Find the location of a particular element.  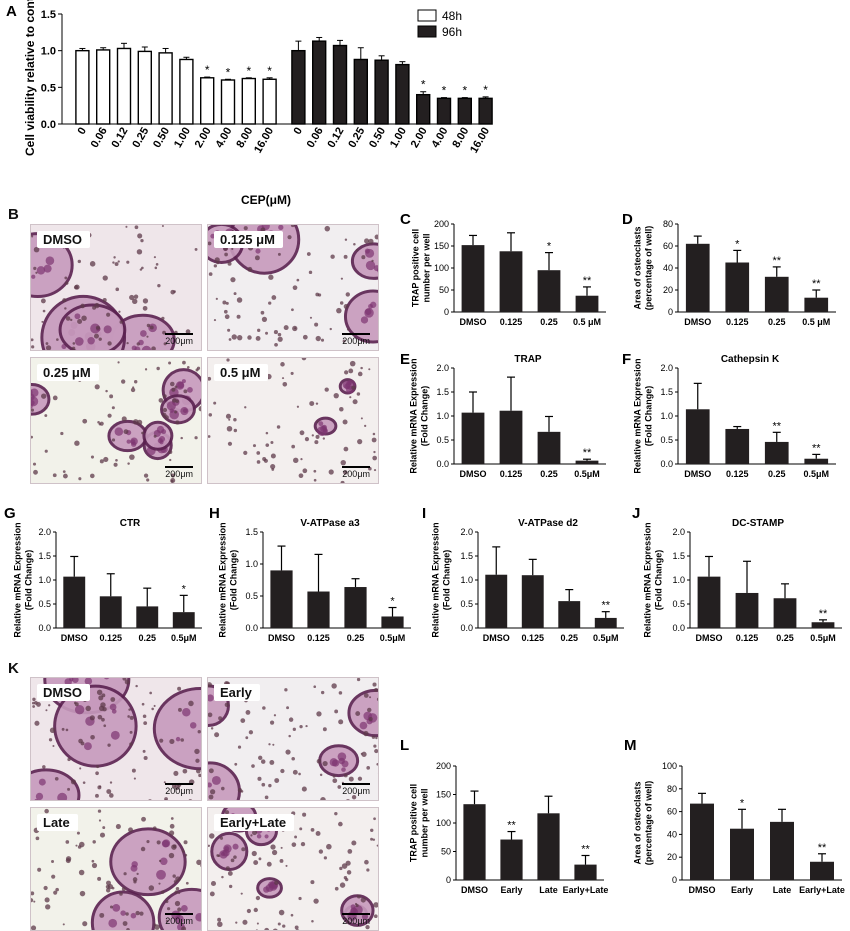

y-tick-label: 0.0 is located at coordinates (678, 628).